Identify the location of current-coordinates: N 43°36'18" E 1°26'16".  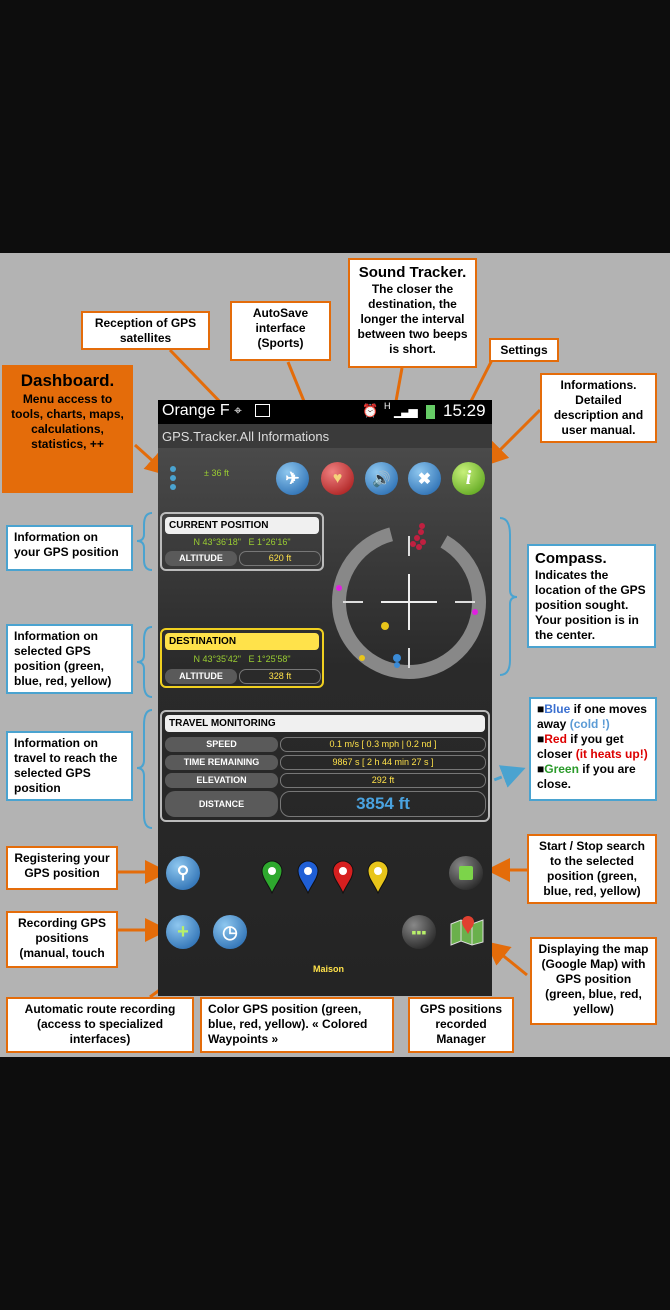
(242, 542).